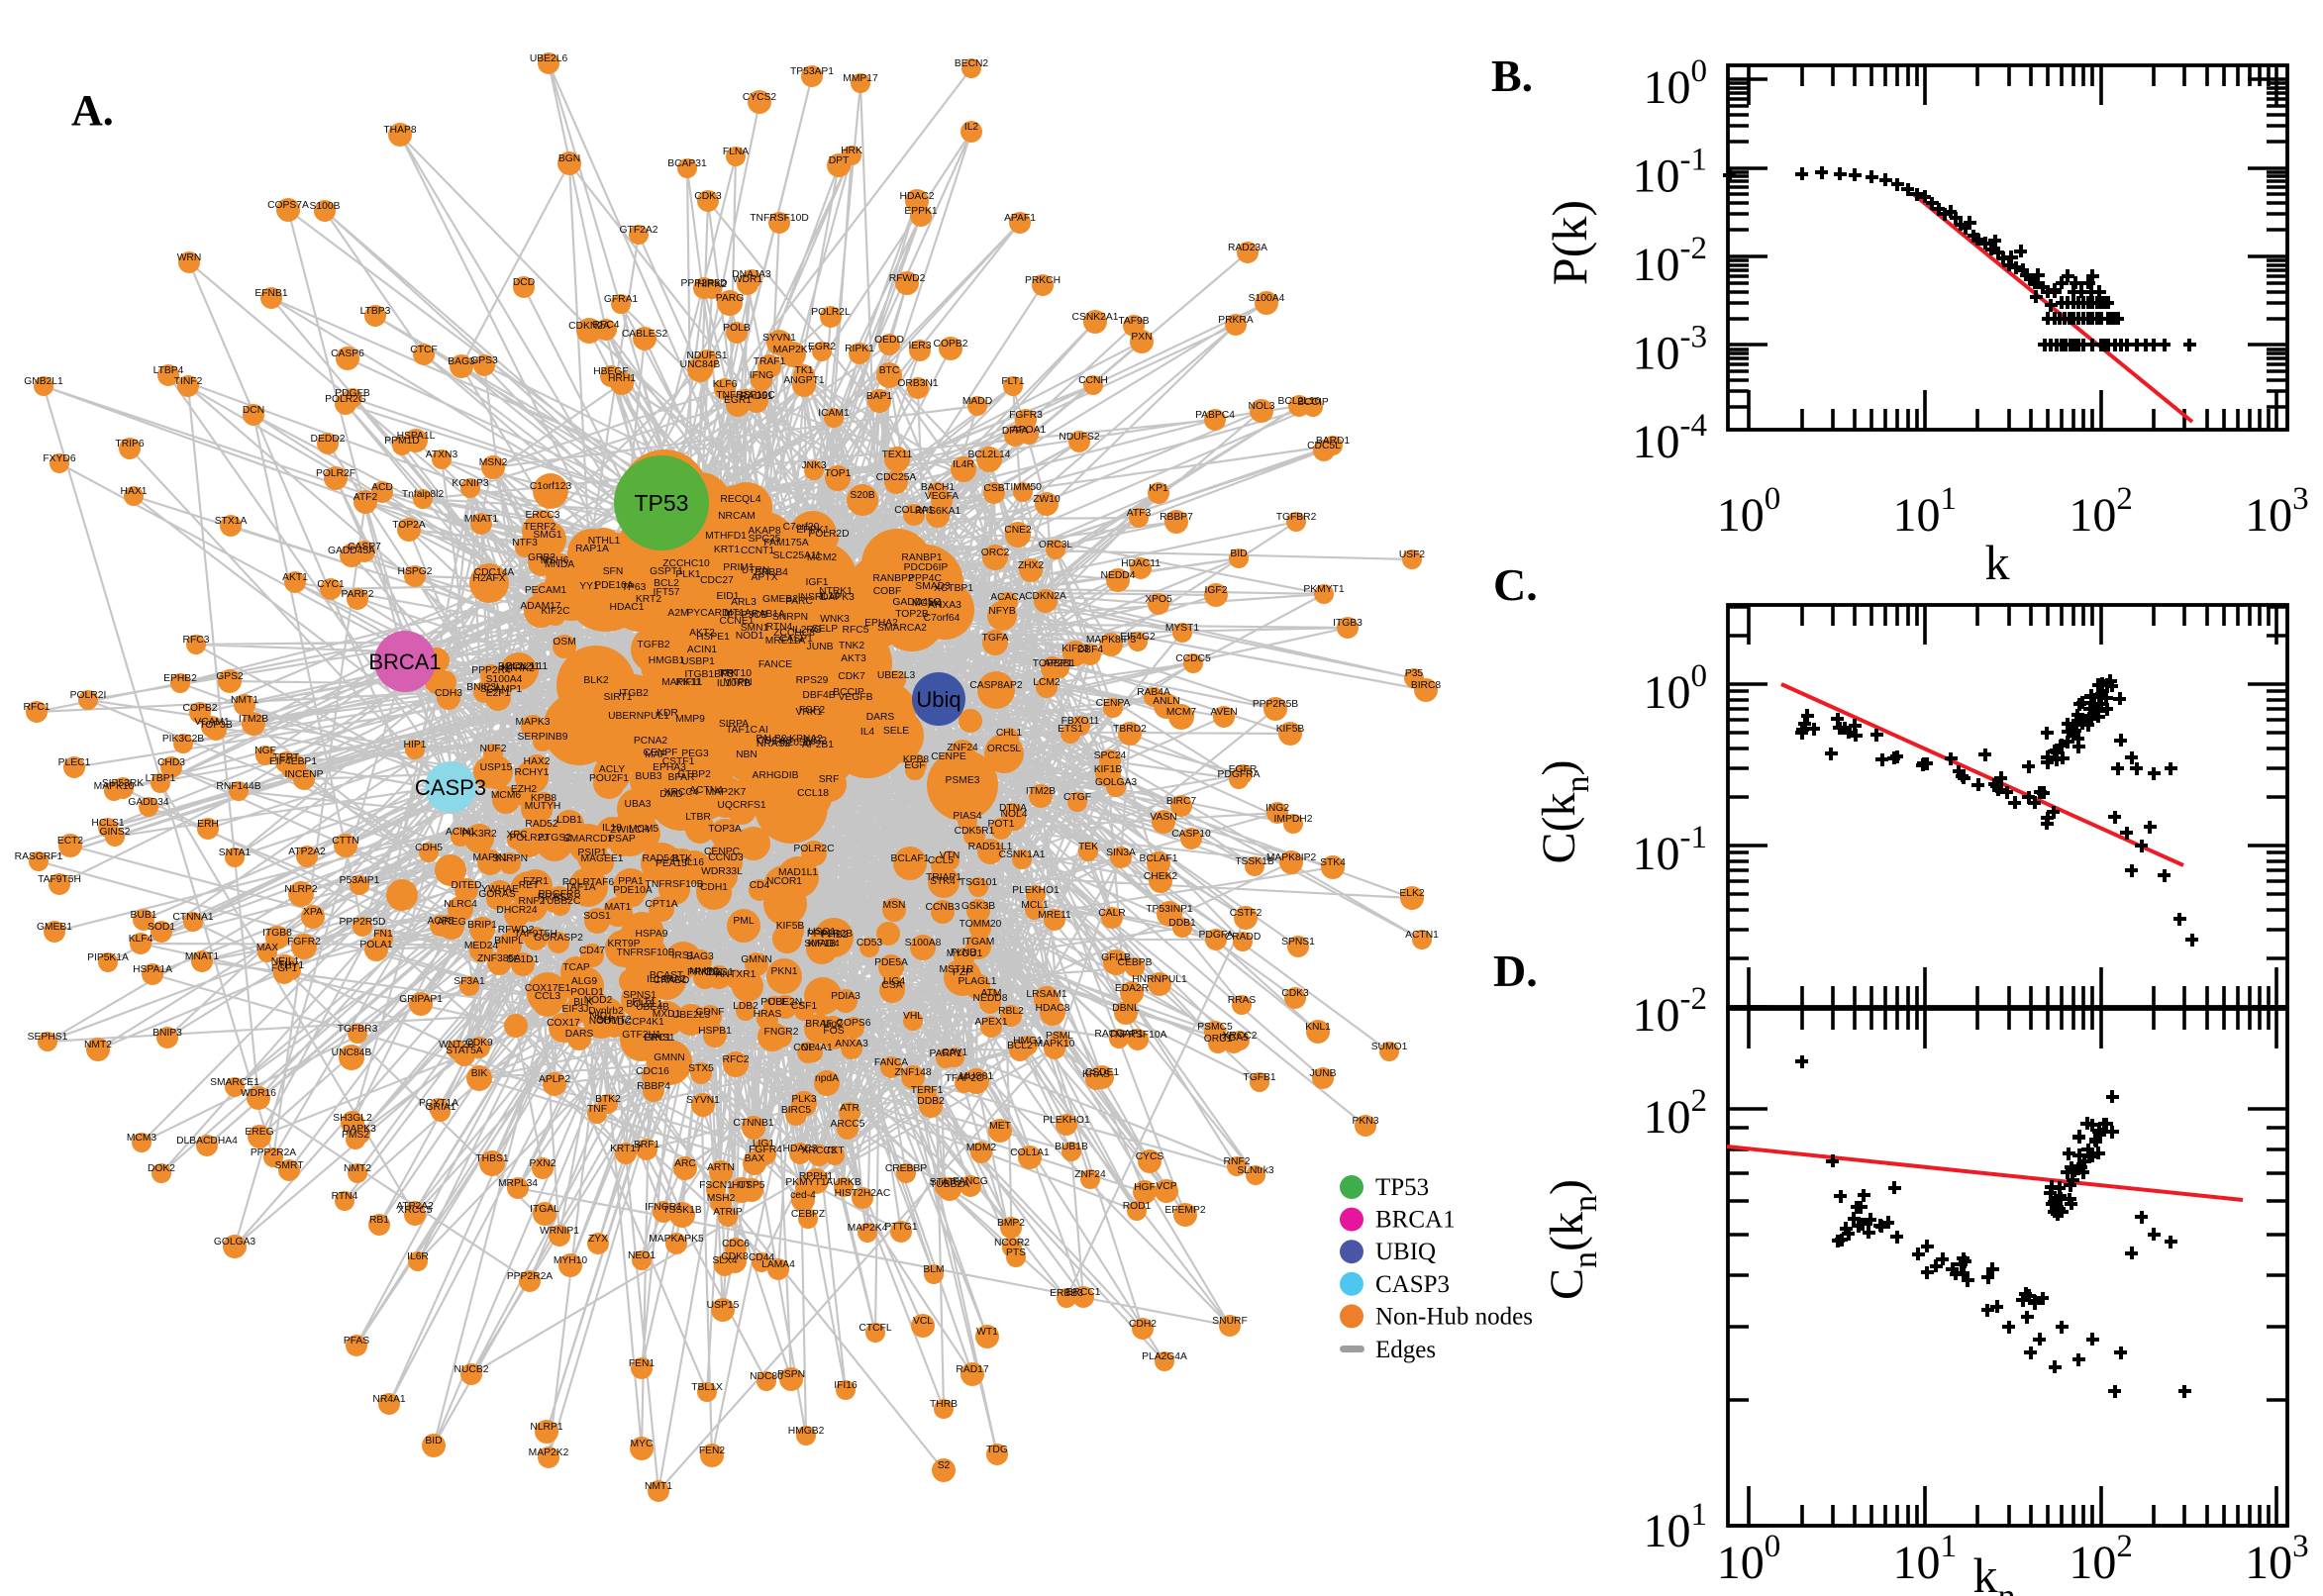  What do you see at coordinates (879, 397) in the screenshot?
I see `svg-text: BAP1` at bounding box center [879, 397].